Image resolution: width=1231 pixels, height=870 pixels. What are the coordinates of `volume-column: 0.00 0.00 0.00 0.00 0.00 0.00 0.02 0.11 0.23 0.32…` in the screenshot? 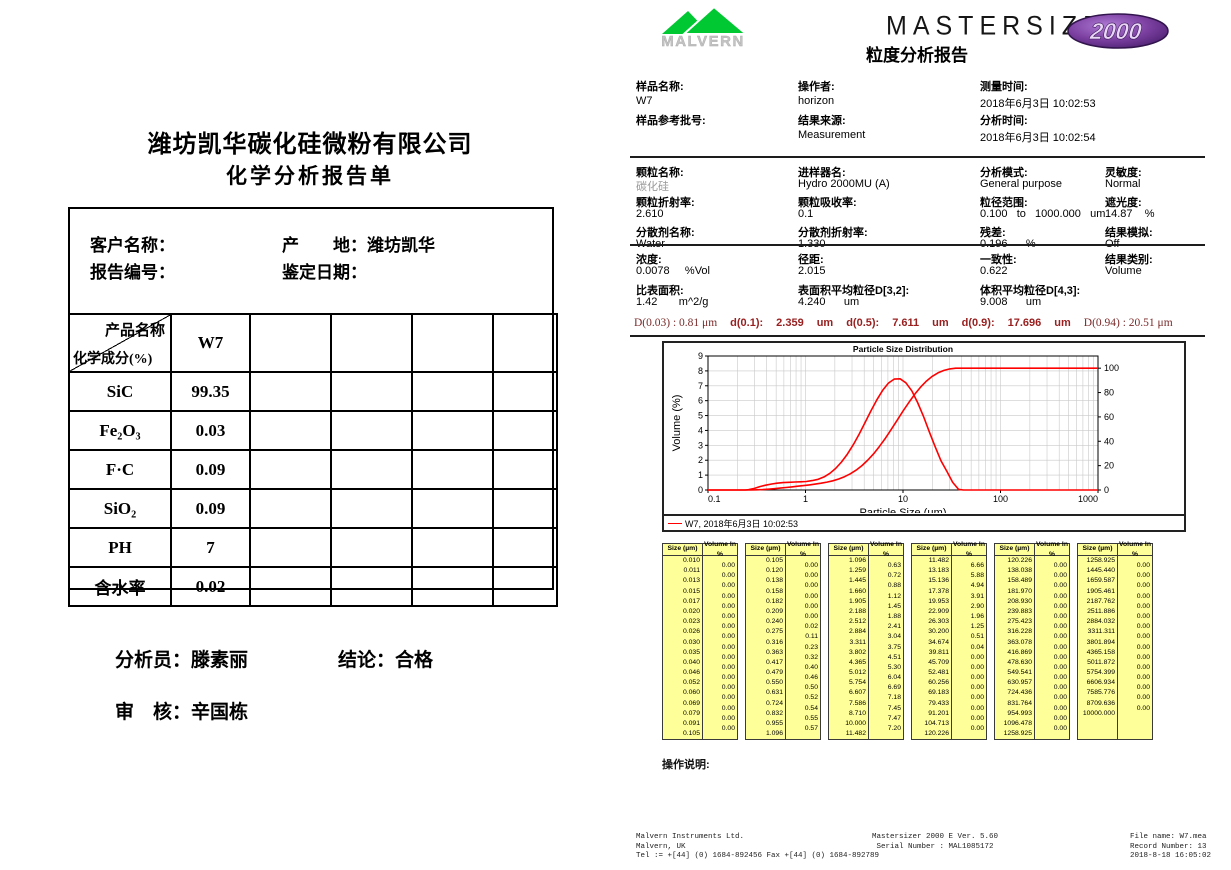 It's located at (803, 648).